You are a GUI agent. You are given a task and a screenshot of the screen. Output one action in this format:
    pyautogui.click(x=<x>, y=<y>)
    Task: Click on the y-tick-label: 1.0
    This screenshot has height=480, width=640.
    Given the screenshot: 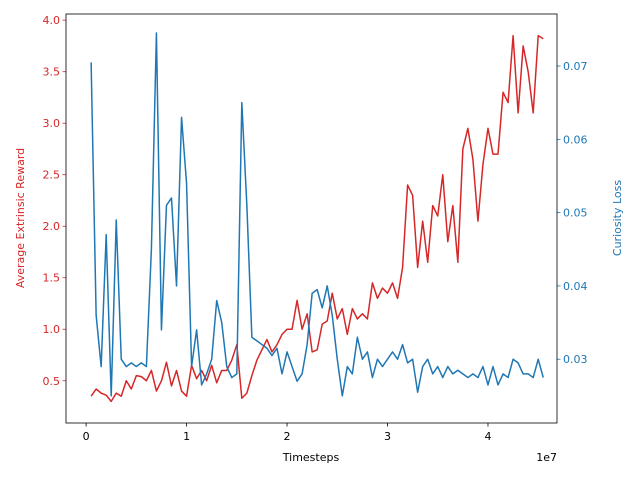 What is the action you would take?
    pyautogui.click(x=52, y=329)
    